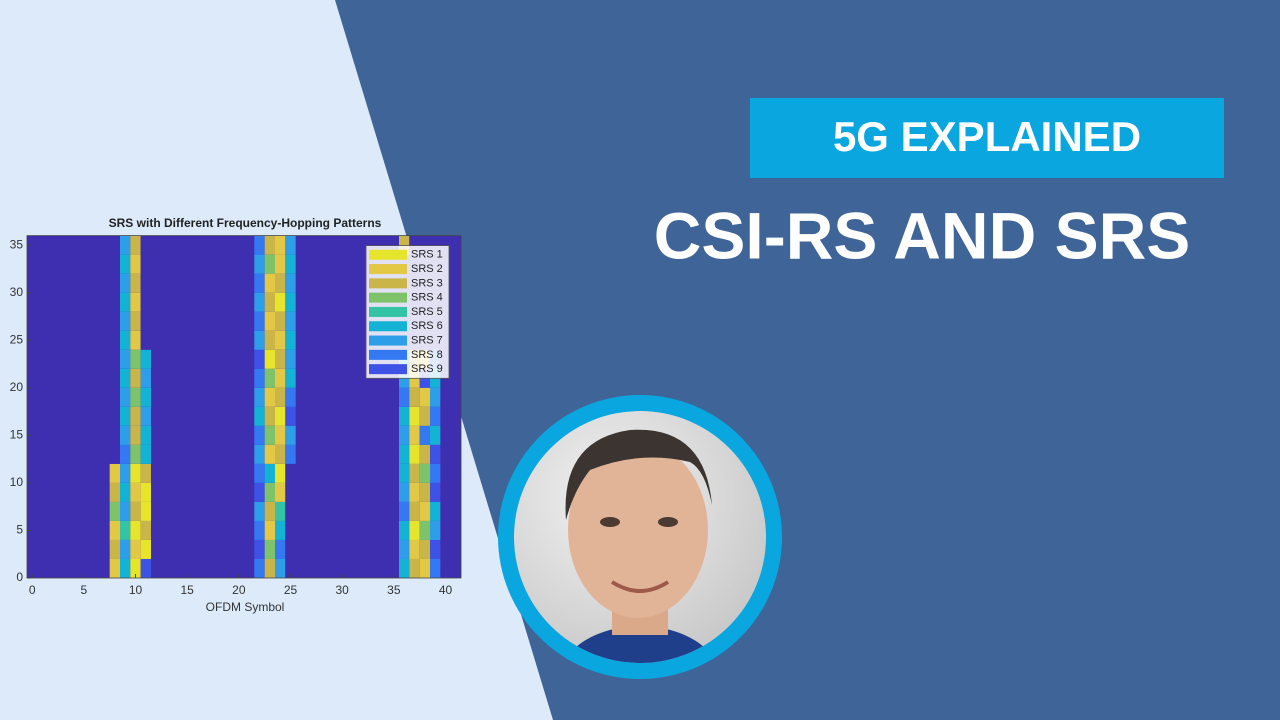  I want to click on face, so click(638, 530).